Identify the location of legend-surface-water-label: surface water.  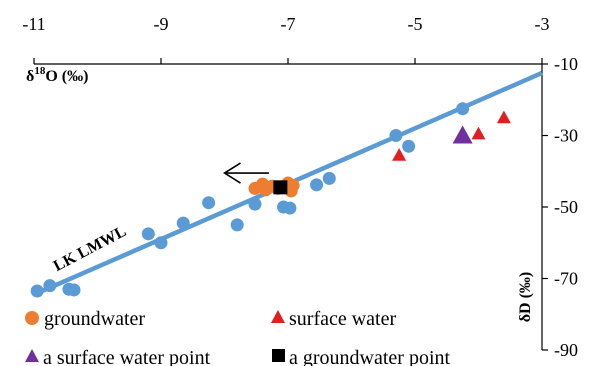
(342, 319).